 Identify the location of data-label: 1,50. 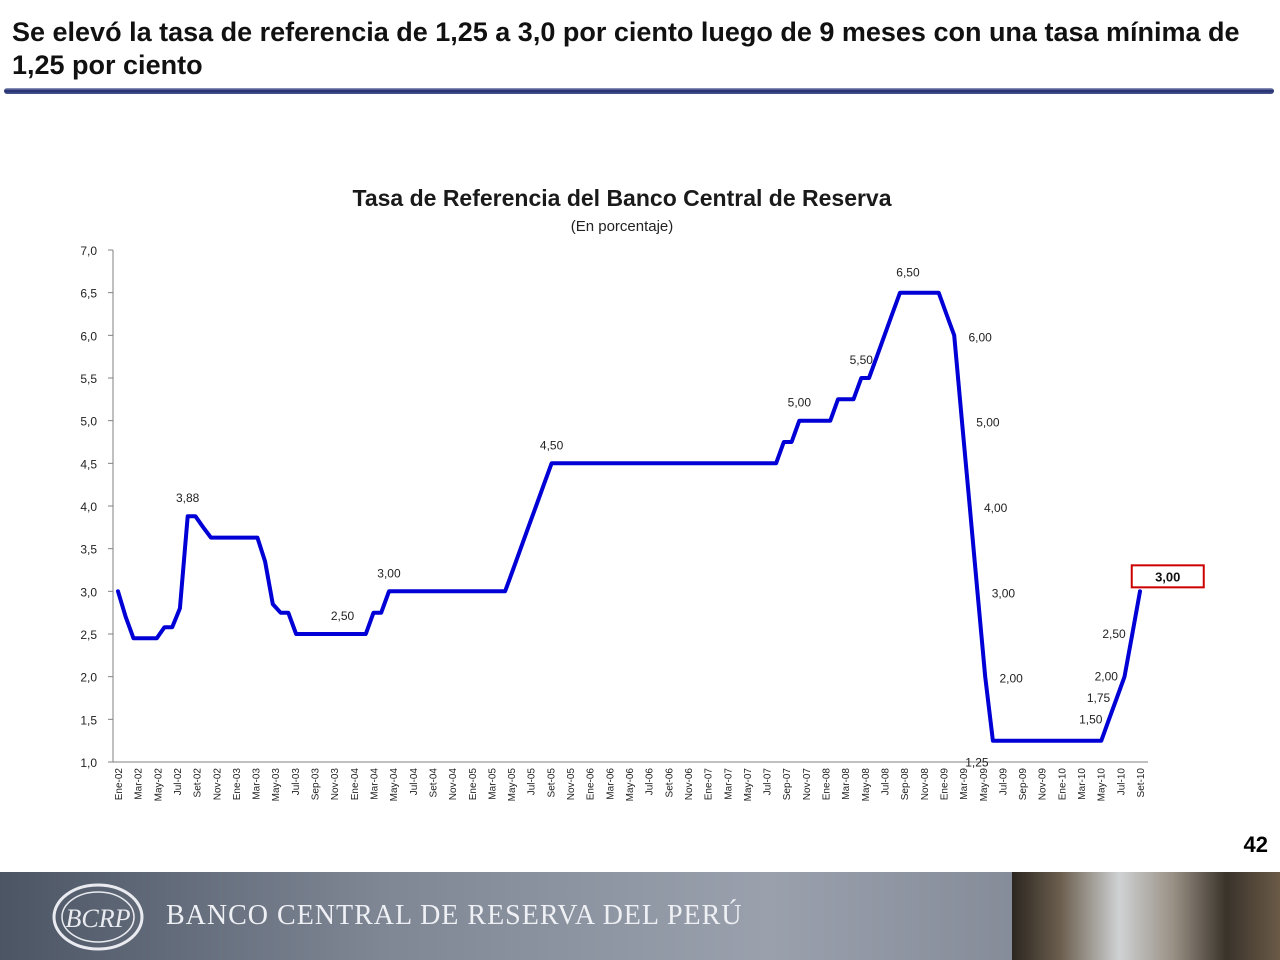
(1091, 719).